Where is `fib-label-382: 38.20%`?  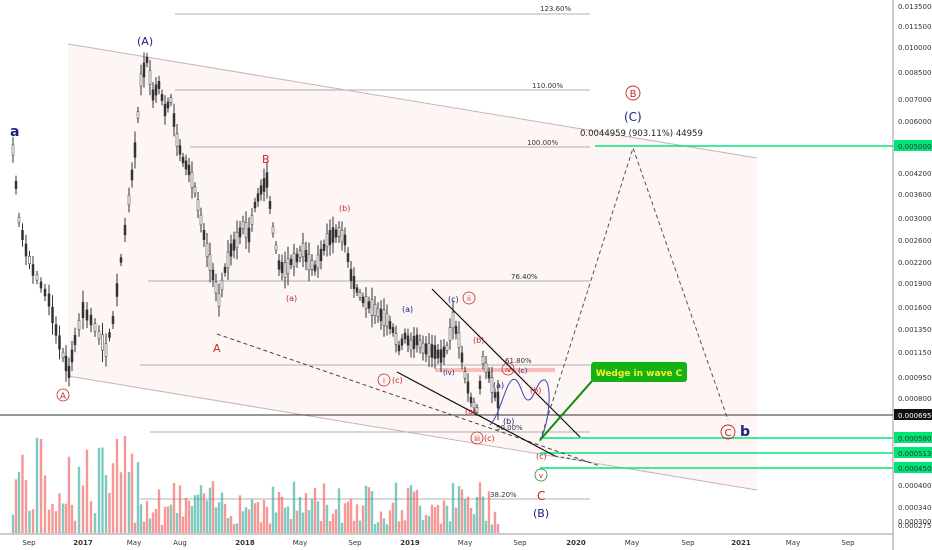
fib-label-382: 38.20% is located at coordinates (503, 495).